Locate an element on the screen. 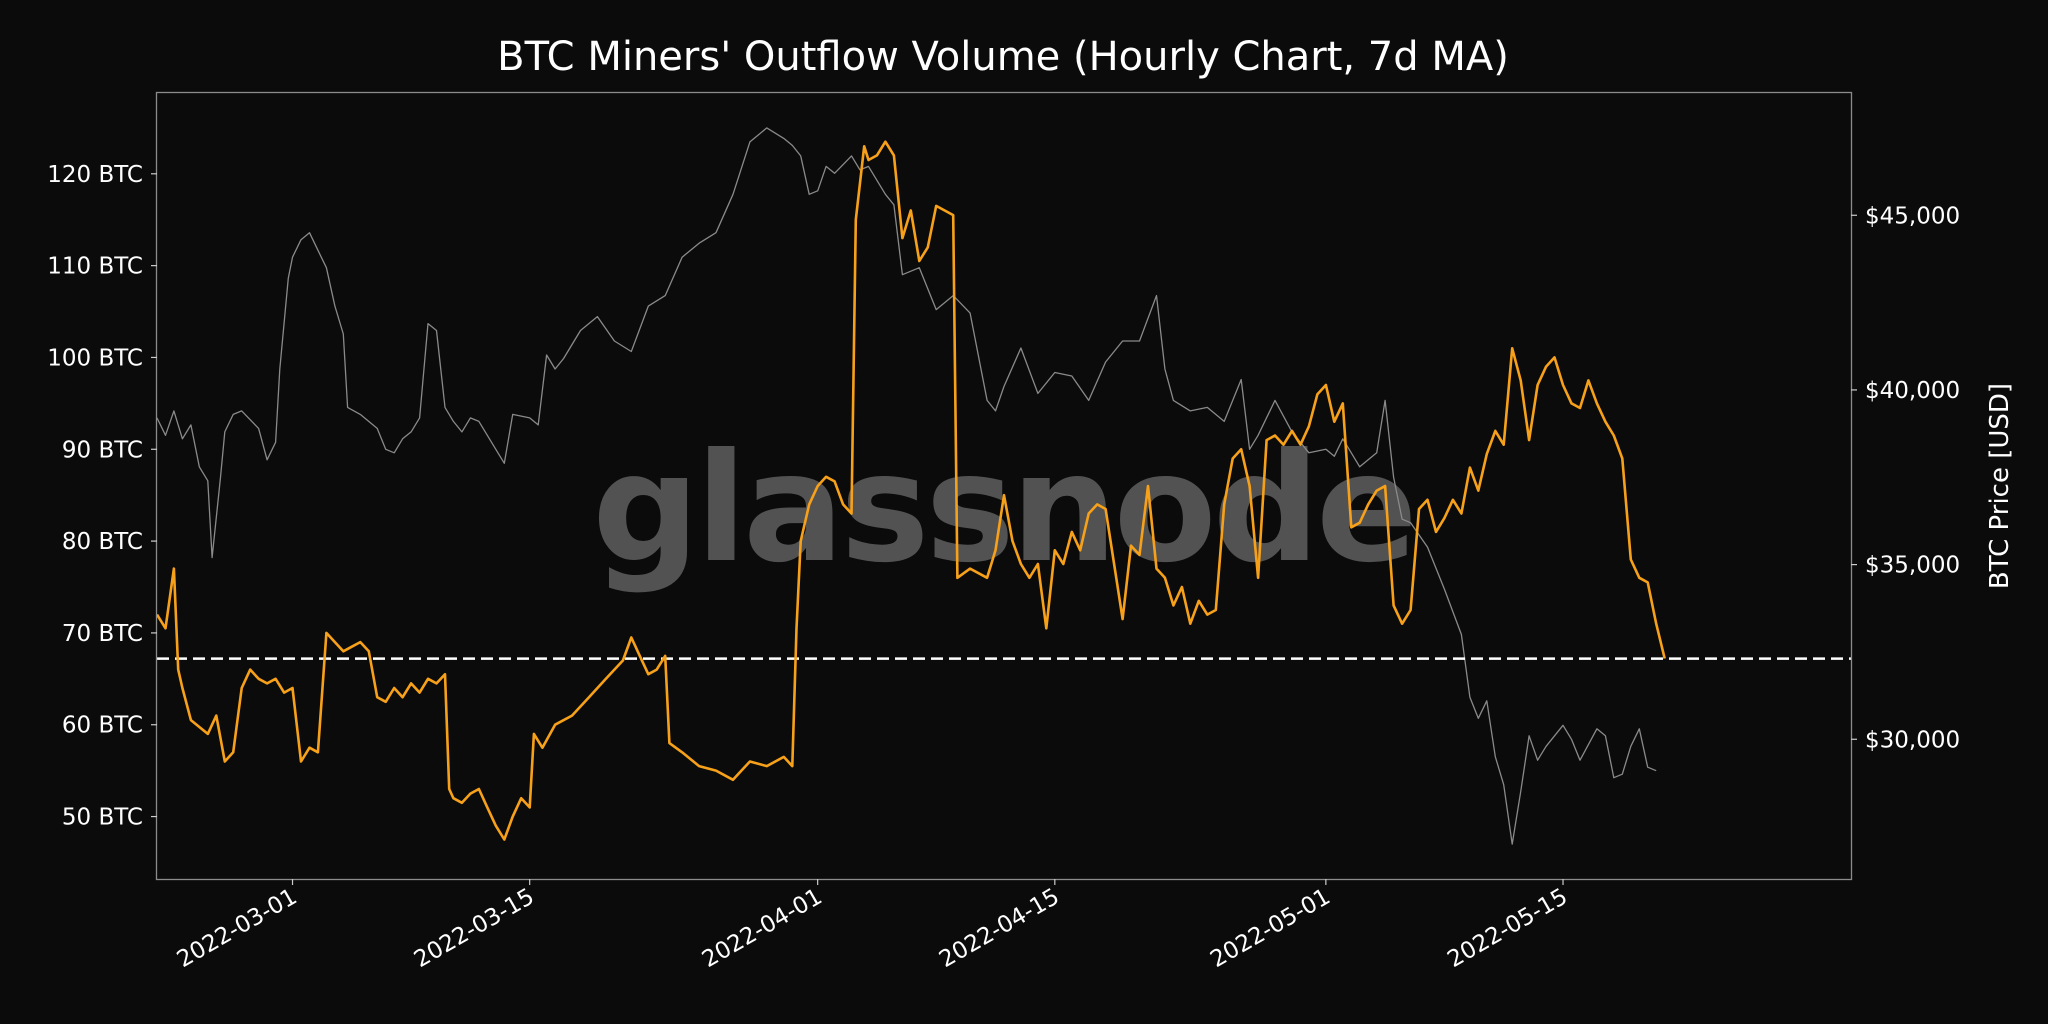 The image size is (2048, 1024). left-tick-label: 50 BTC is located at coordinates (102, 818).